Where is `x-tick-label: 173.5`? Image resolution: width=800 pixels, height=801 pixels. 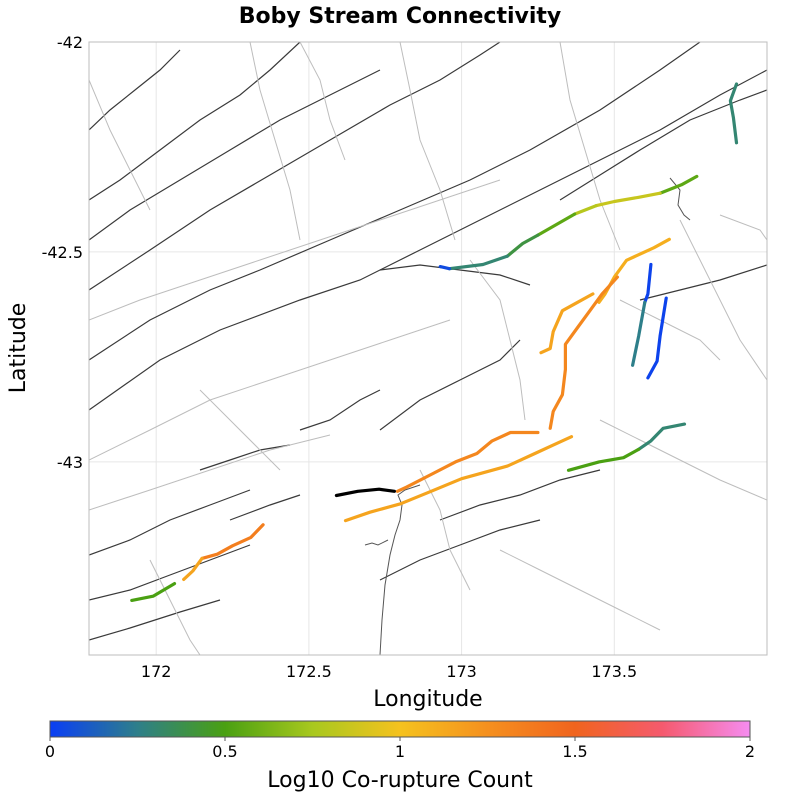 x-tick-label: 173.5 is located at coordinates (614, 671).